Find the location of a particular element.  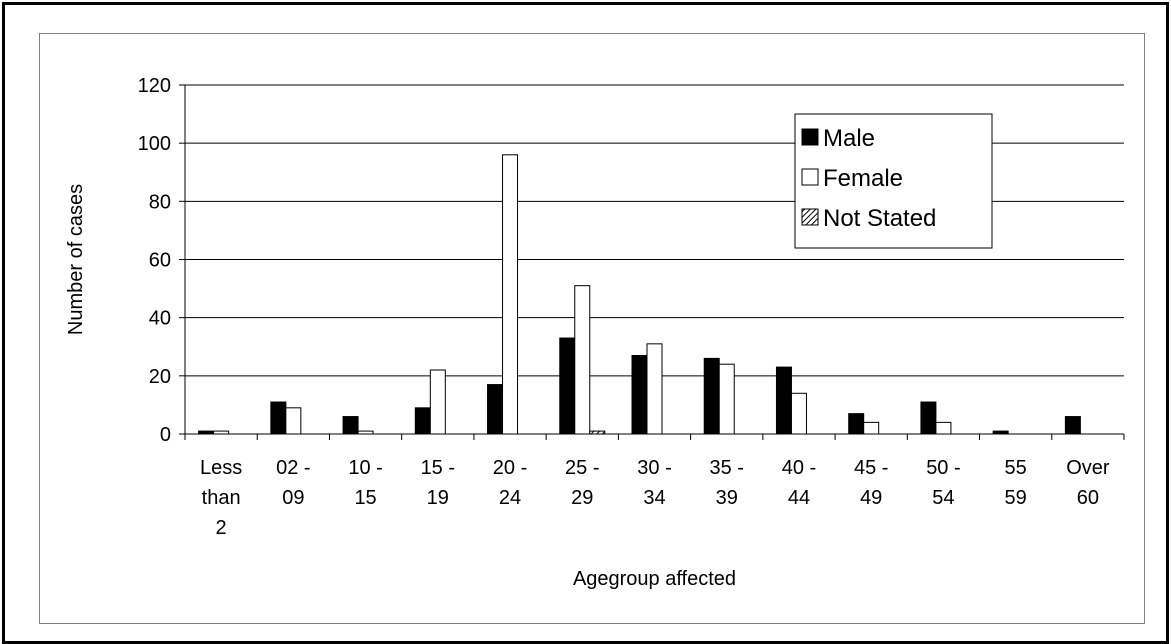

x-tick-label: 25 - is located at coordinates (582, 468).